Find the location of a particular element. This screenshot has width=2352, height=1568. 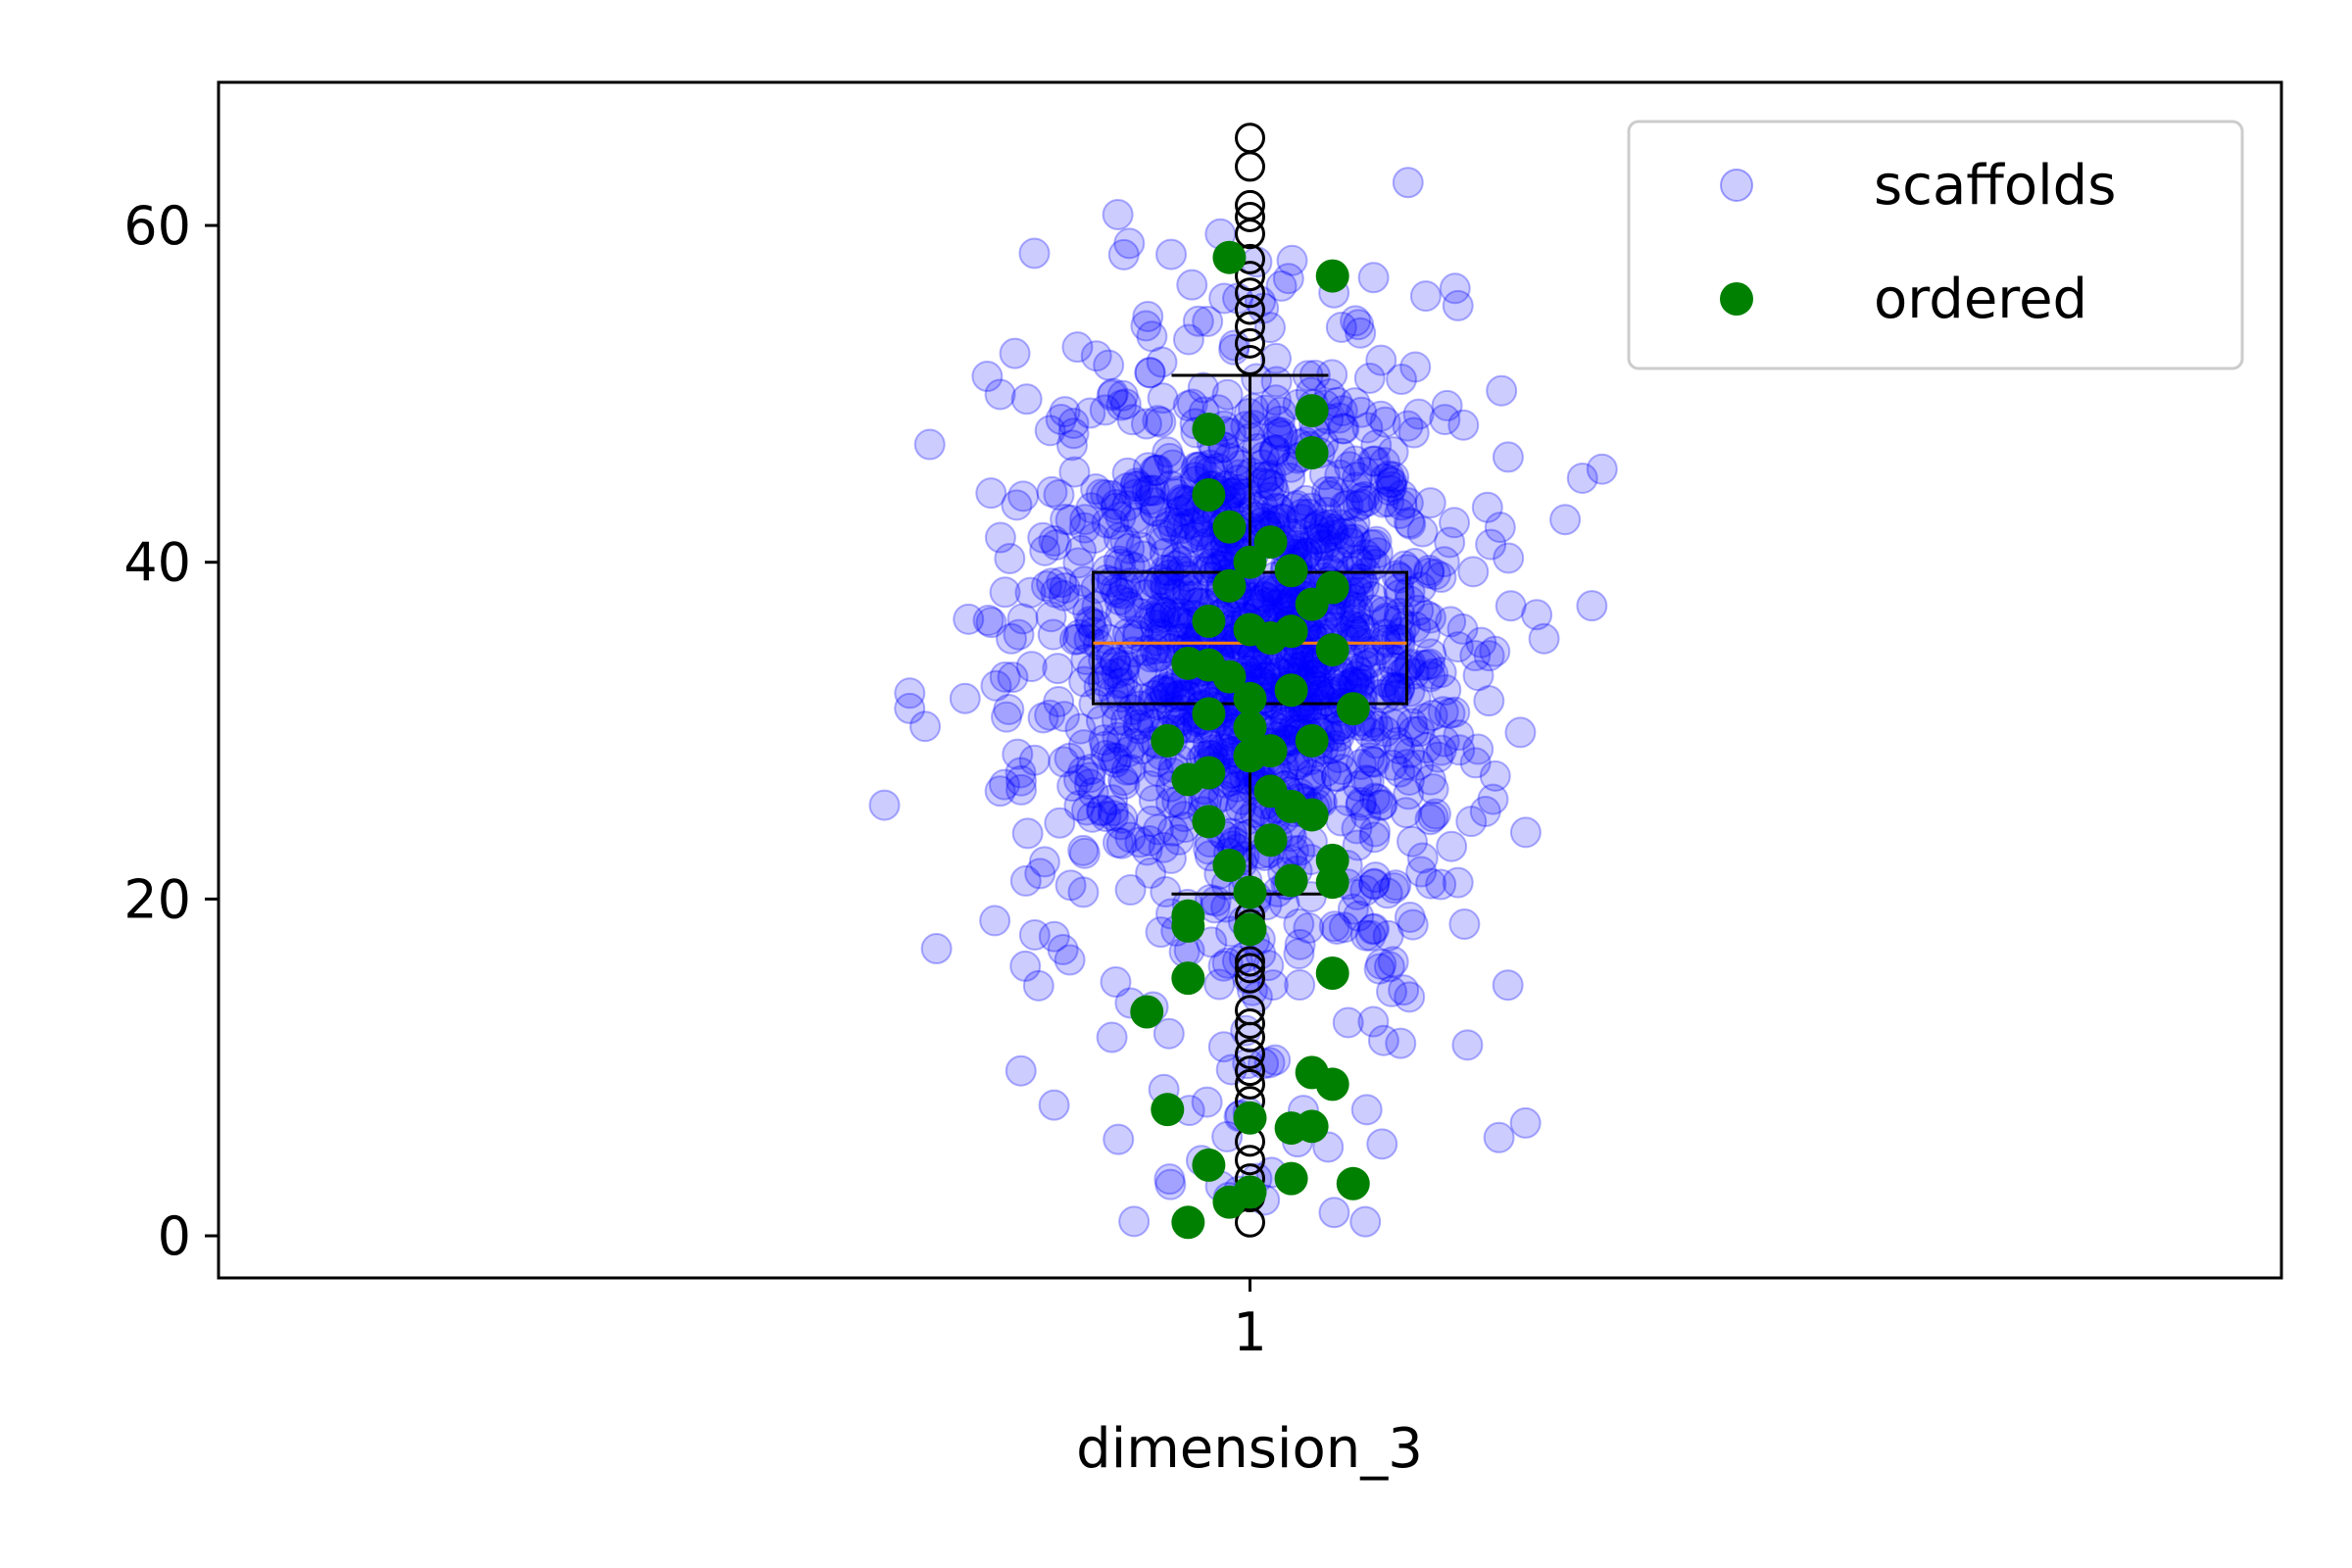

legend-frame is located at coordinates (1935, 245).